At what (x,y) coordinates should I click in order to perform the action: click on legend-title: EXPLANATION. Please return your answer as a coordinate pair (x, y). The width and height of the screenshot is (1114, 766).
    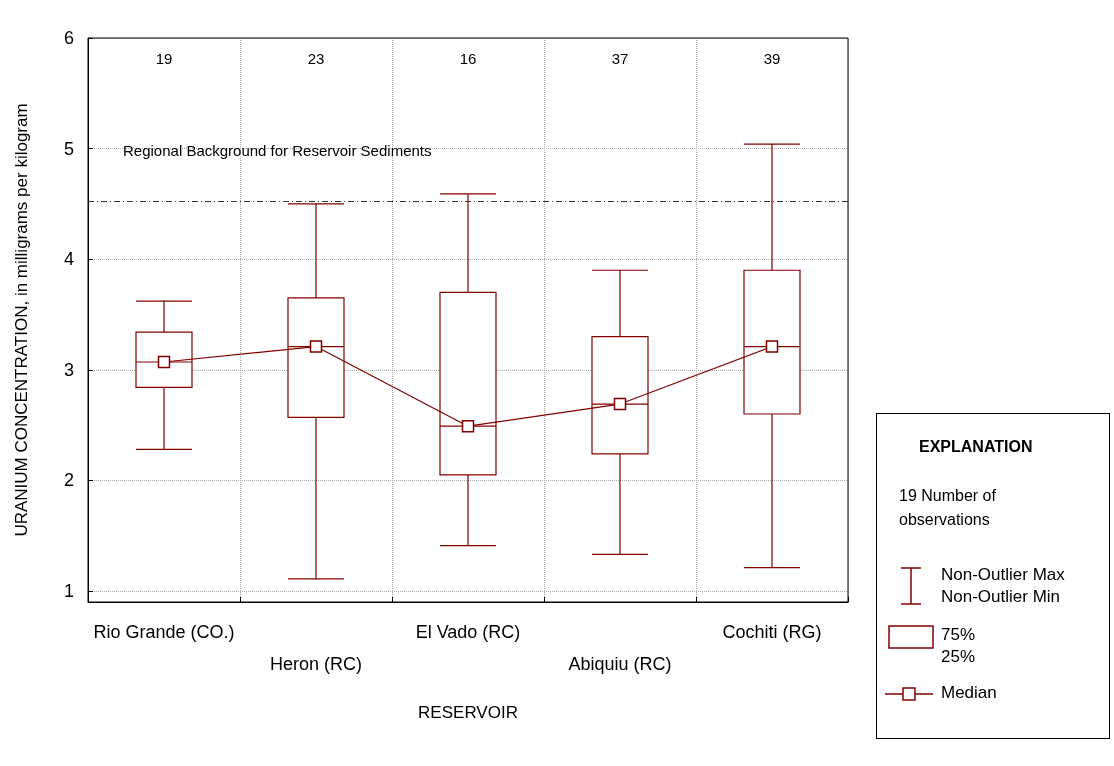
    Looking at the image, I should click on (976, 447).